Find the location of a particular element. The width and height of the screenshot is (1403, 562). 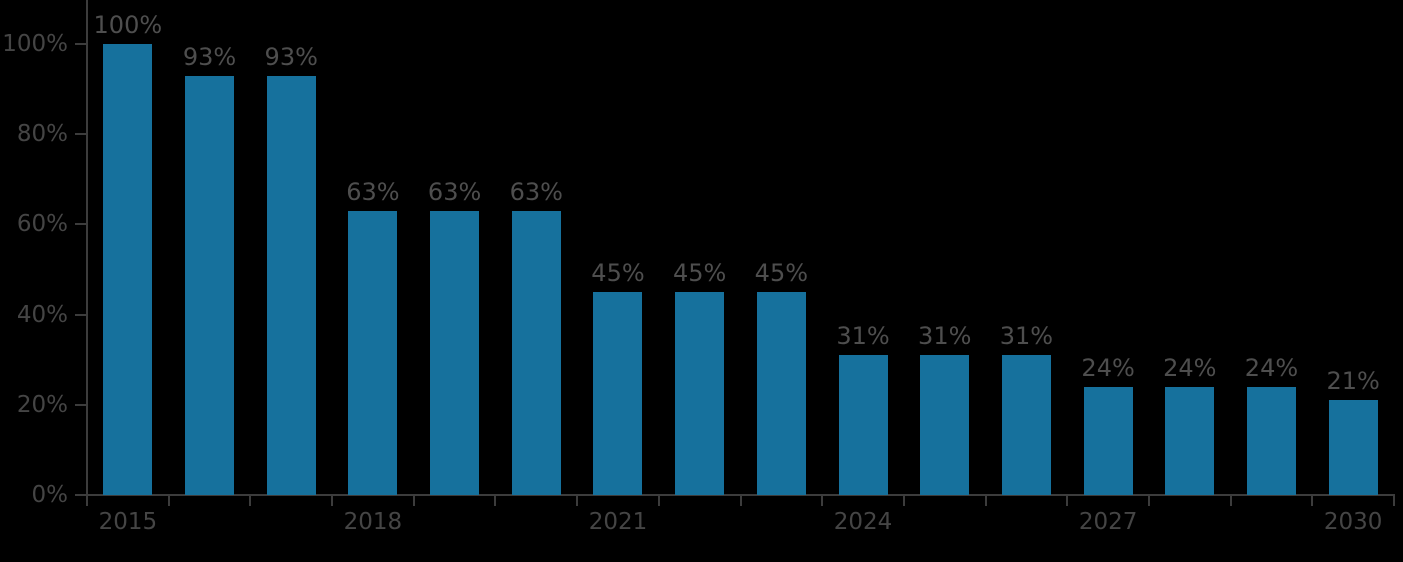

x-axis-tick-label: 2021 is located at coordinates (618, 522).